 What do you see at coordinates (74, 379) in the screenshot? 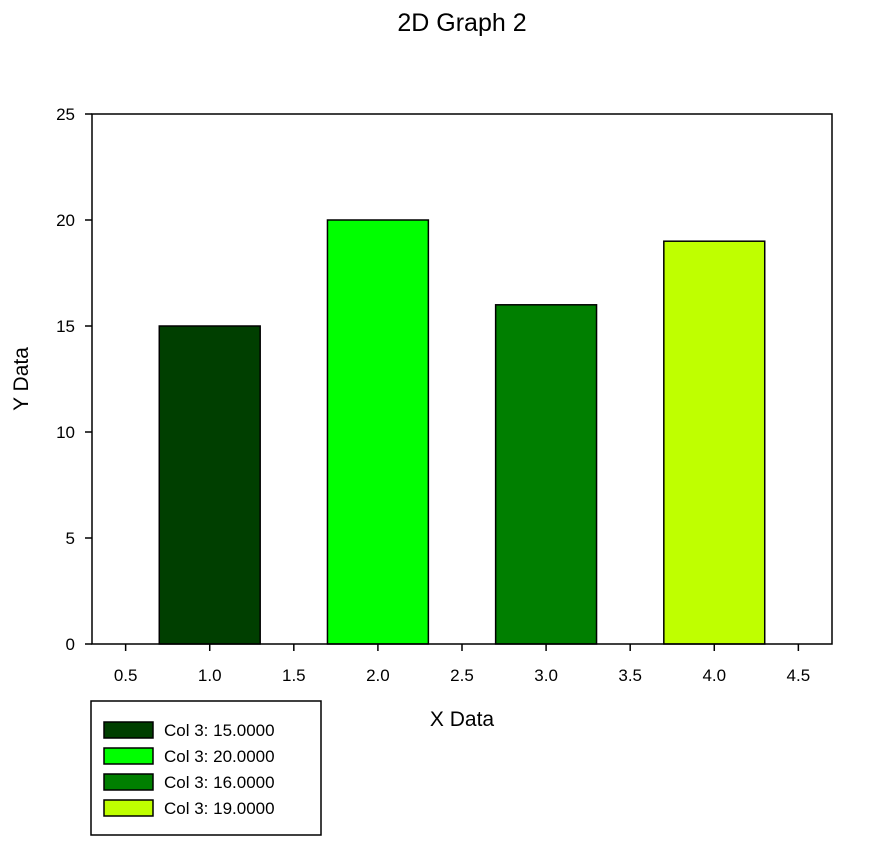
I see `y-axis: 0 5 10 15 20 25` at bounding box center [74, 379].